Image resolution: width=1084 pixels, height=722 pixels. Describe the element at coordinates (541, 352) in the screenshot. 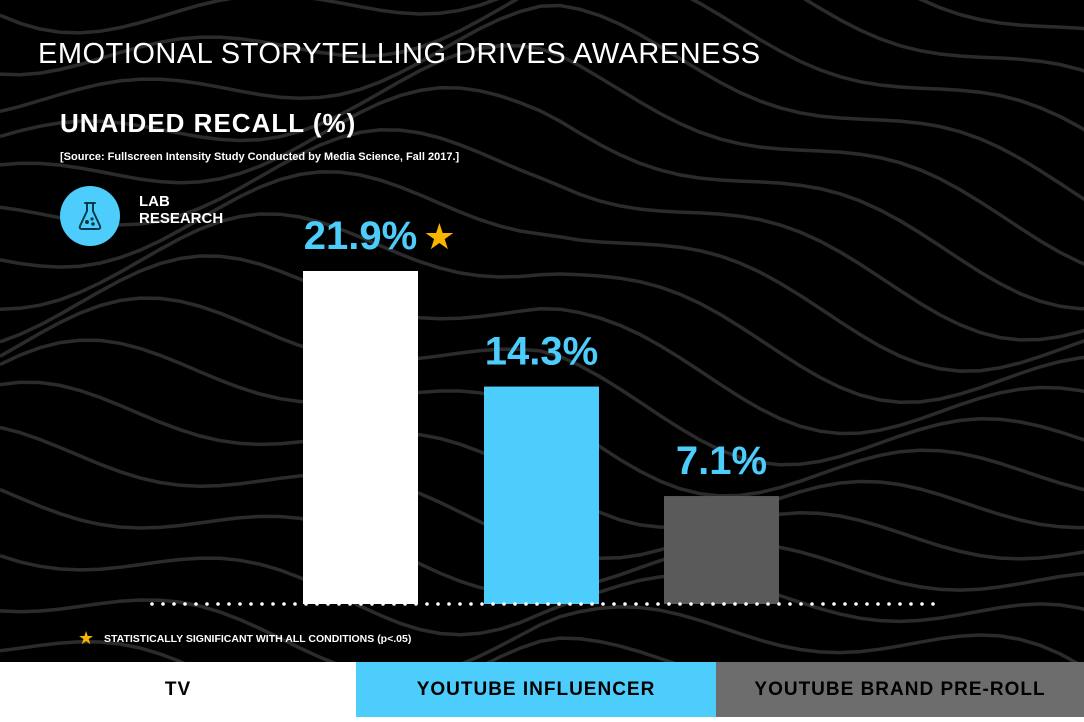

I see `data-label: 14.3%` at that location.